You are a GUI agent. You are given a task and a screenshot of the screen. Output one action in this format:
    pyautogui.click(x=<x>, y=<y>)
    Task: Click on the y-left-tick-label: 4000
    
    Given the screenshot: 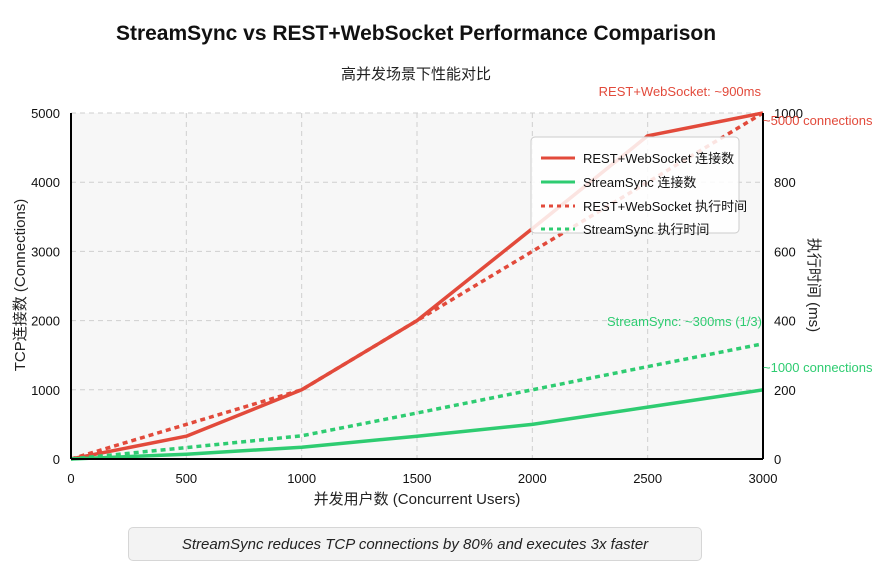 What is the action you would take?
    pyautogui.click(x=45, y=182)
    